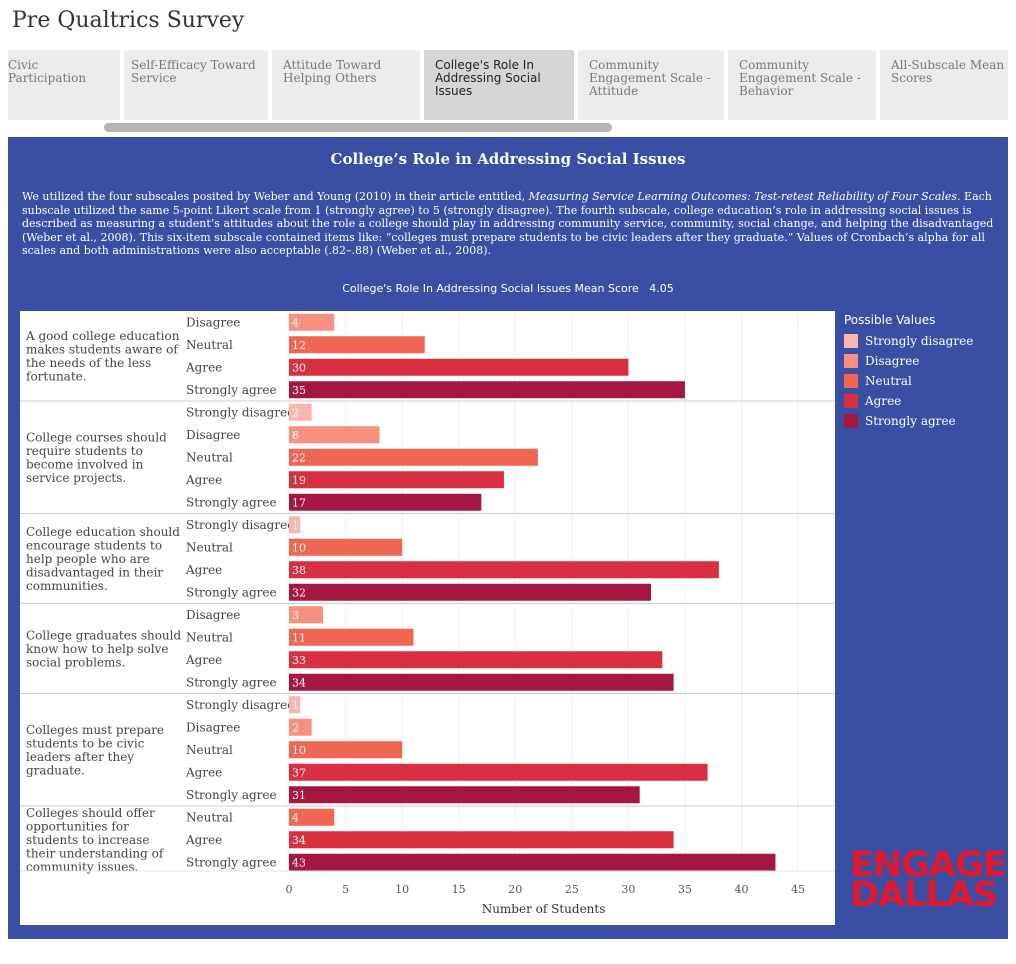  What do you see at coordinates (96, 437) in the screenshot?
I see `group-label-line: College courses should` at bounding box center [96, 437].